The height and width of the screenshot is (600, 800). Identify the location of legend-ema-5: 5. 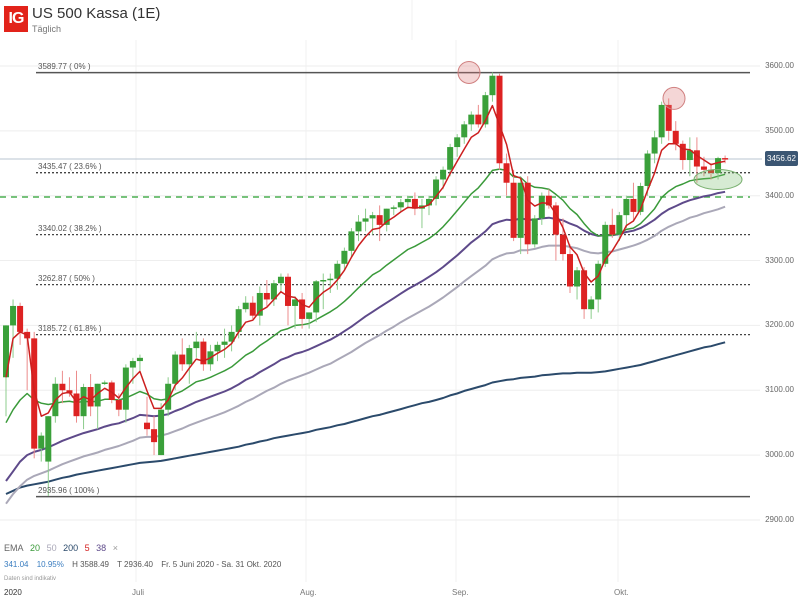
(87, 548).